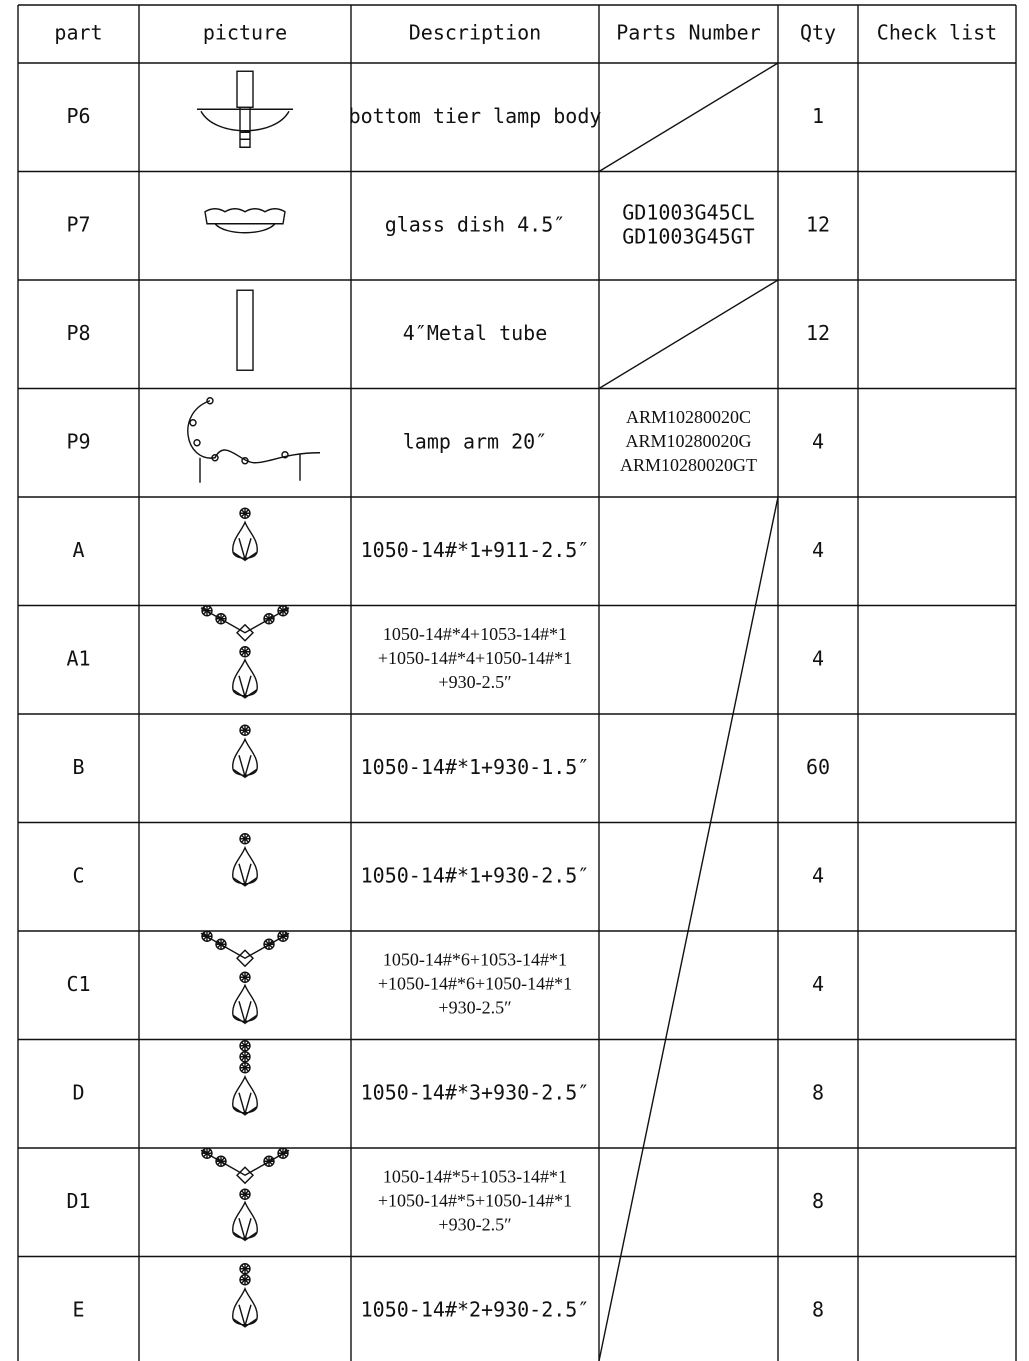 The image size is (1029, 1361). I want to click on part-cell: C1, so click(78, 984).